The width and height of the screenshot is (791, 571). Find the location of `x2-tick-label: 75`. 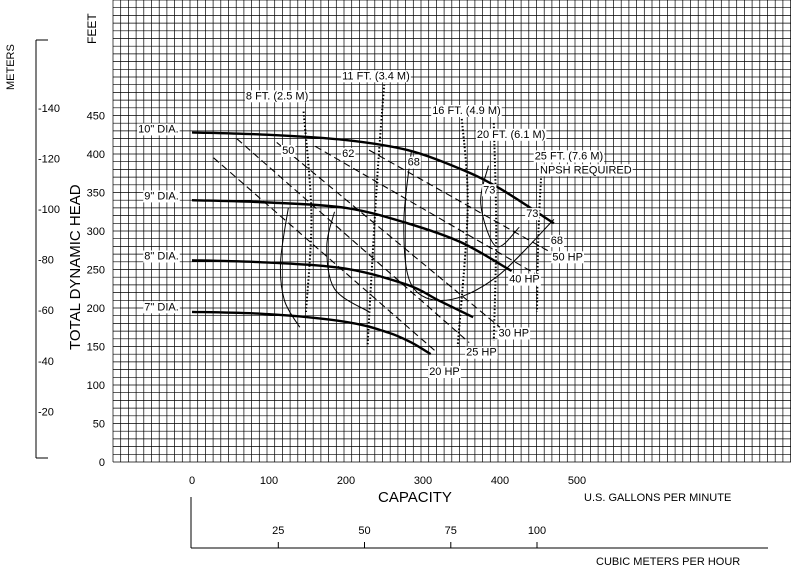

x2-tick-label: 75 is located at coordinates (451, 531).